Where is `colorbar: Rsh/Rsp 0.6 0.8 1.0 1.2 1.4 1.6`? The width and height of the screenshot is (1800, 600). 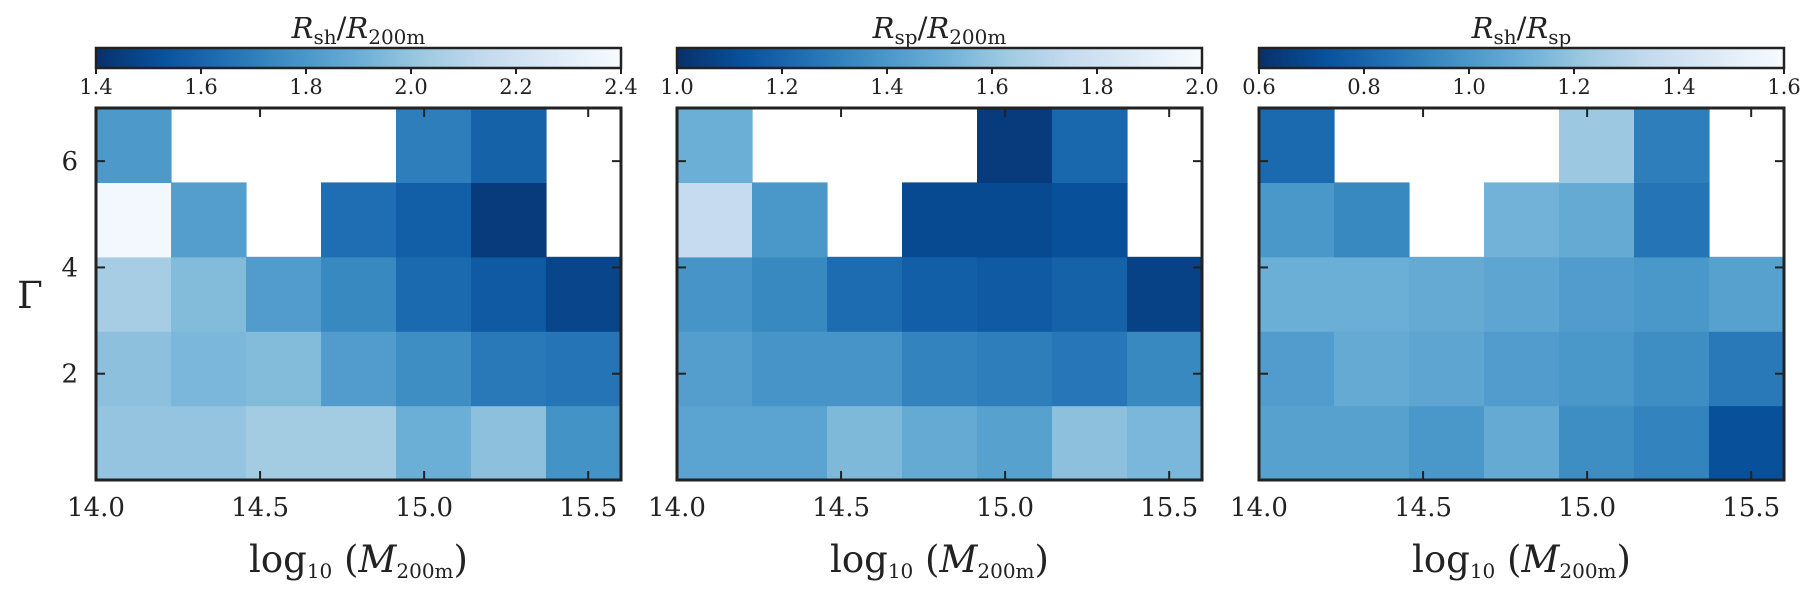 colorbar: Rsh/Rsp 0.6 0.8 1.0 1.2 1.4 1.6 is located at coordinates (1521, 55).